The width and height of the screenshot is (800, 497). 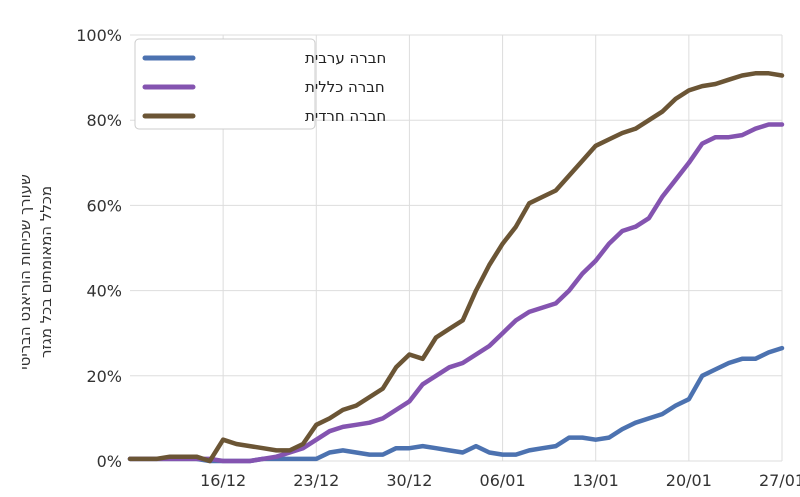 What do you see at coordinates (409, 480) in the screenshot?
I see `x-tick-label: 30/12` at bounding box center [409, 480].